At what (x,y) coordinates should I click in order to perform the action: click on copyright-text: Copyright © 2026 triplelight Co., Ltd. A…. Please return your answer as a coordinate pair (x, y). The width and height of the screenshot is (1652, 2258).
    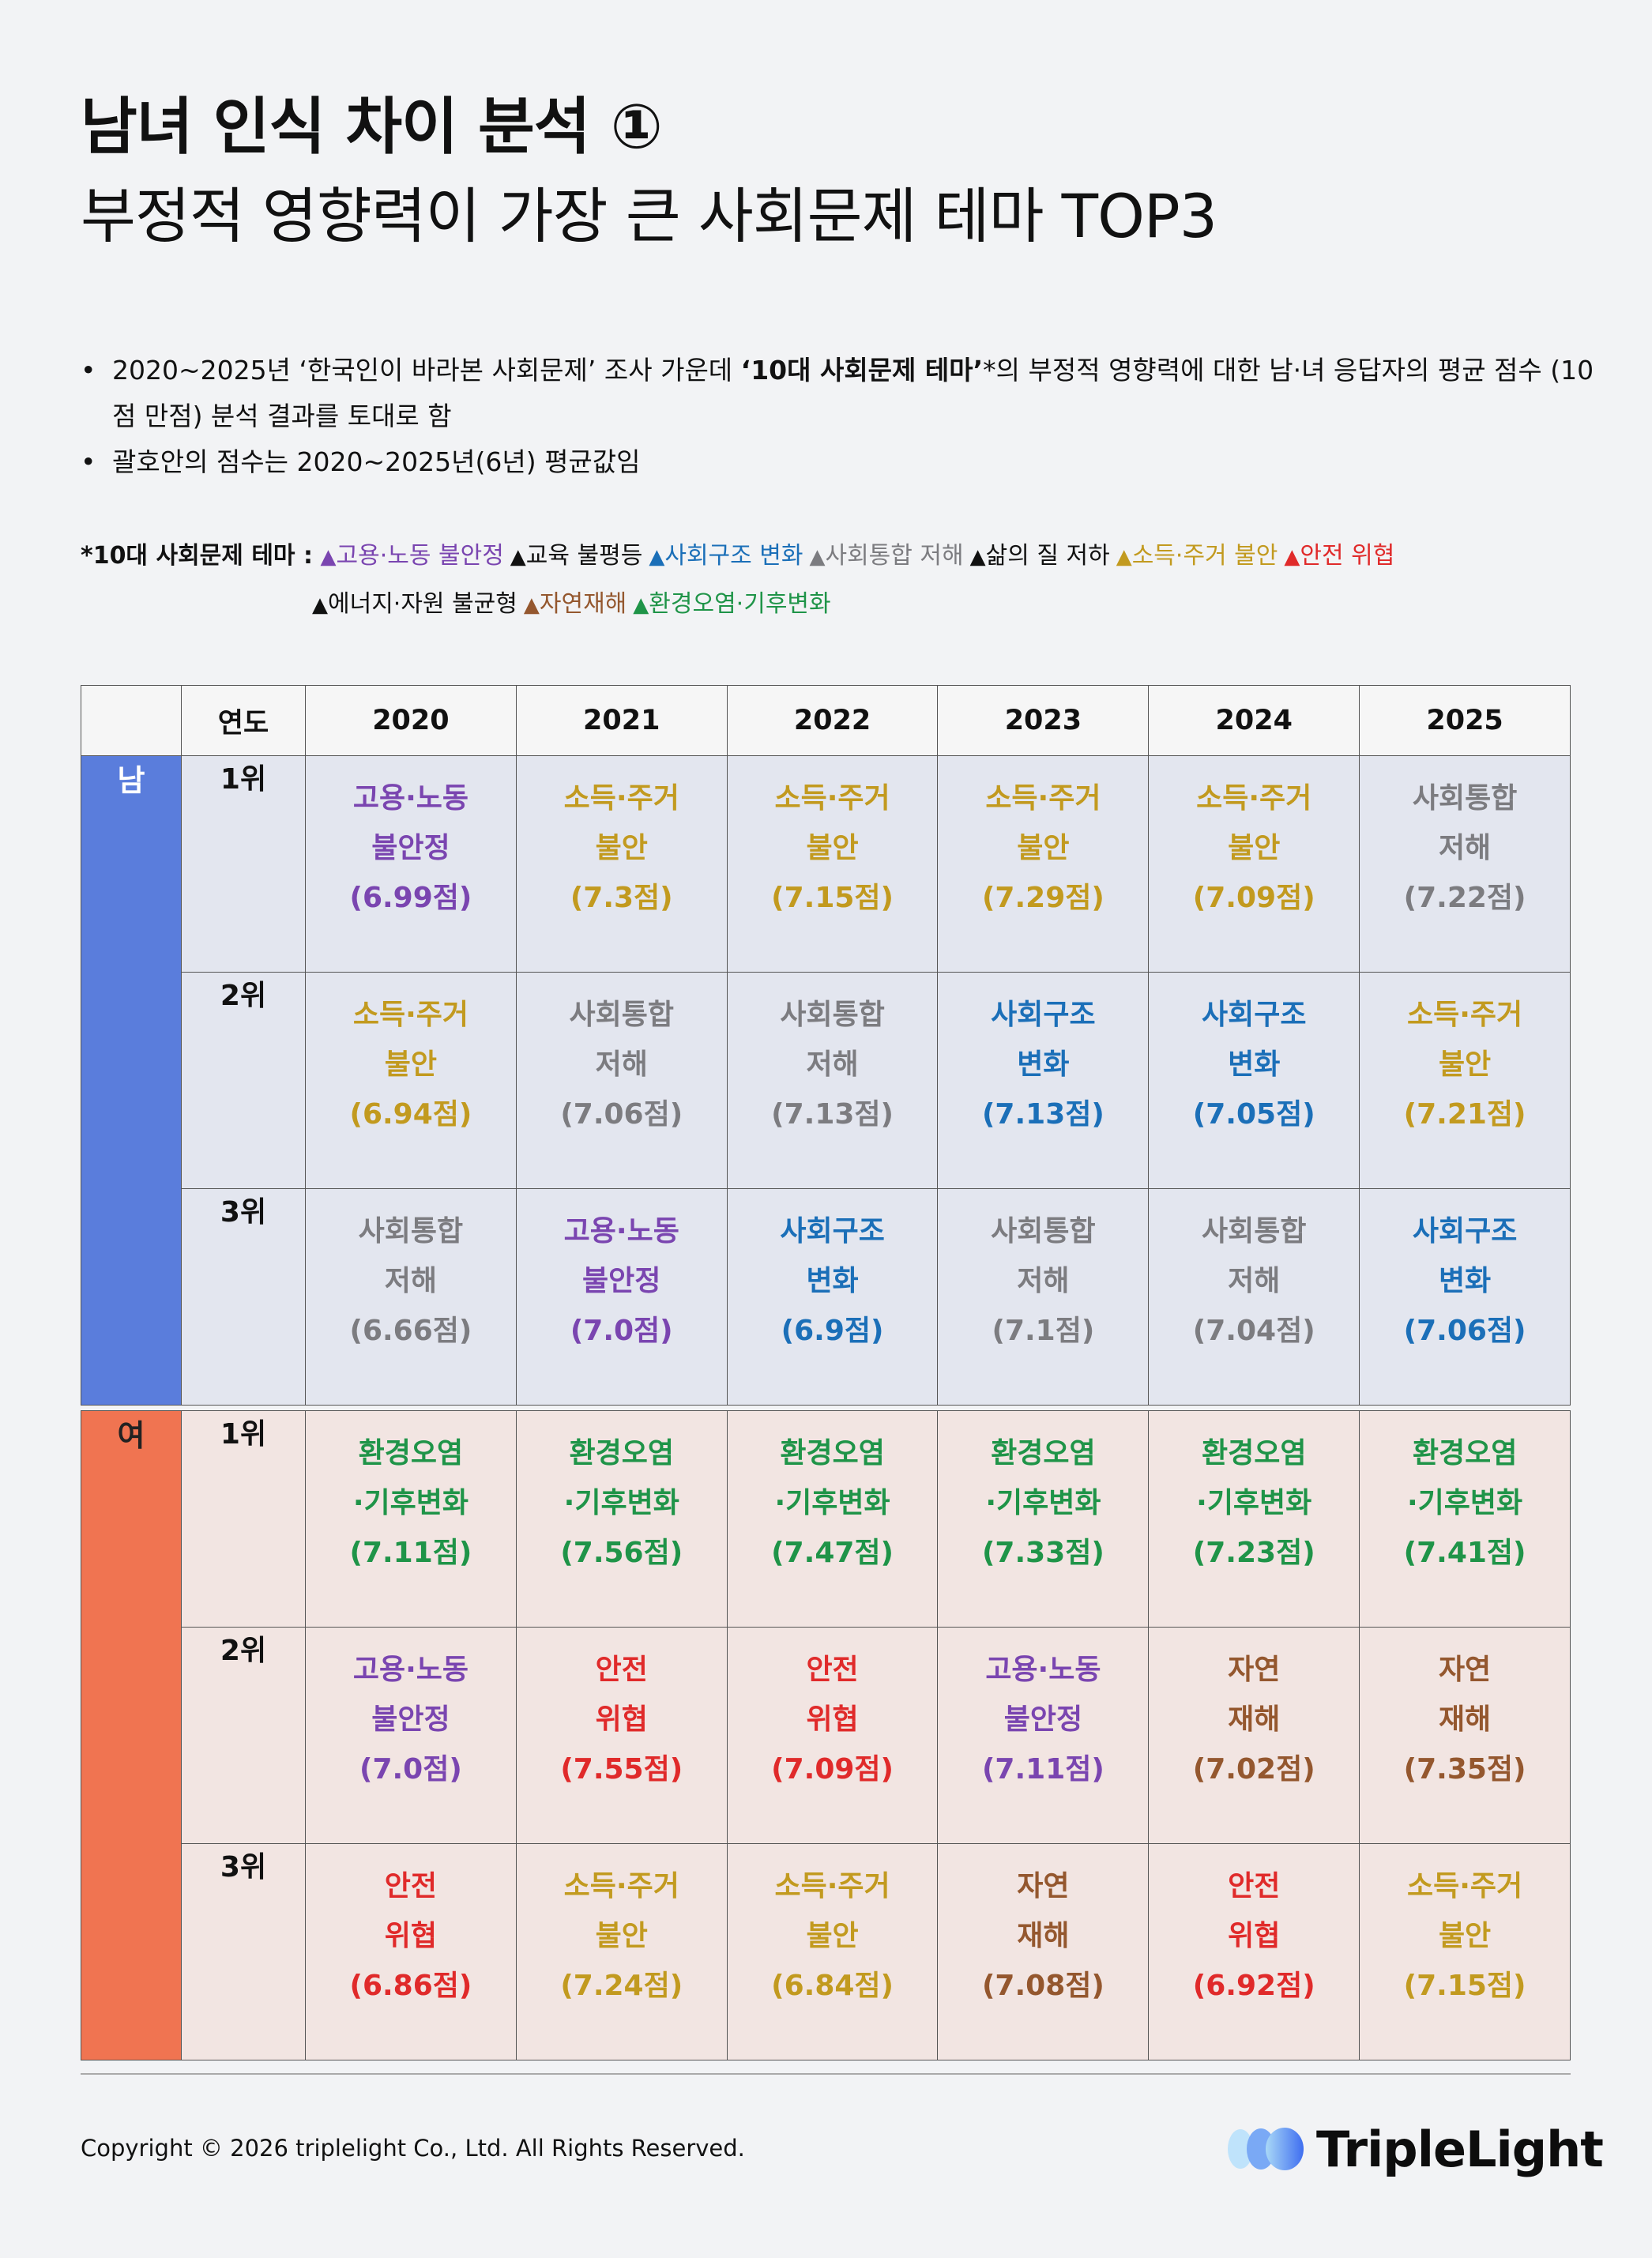
    Looking at the image, I should click on (413, 2148).